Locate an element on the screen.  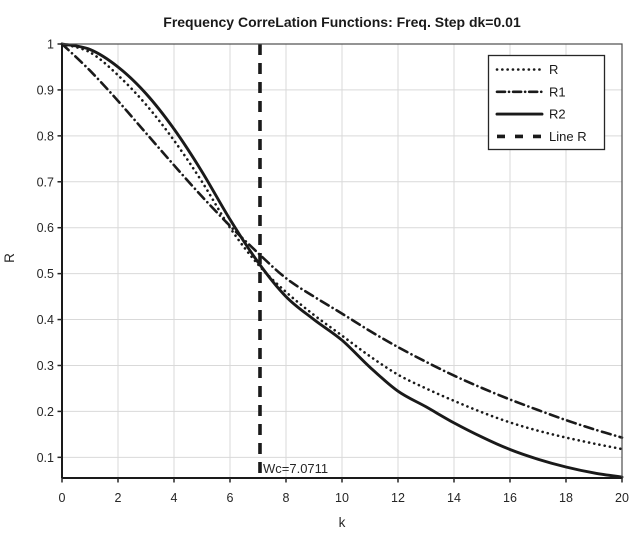
x-tick-labels: 0 2 4 6 8 10 12 14 16 18 20 is located at coordinates (344, 498).